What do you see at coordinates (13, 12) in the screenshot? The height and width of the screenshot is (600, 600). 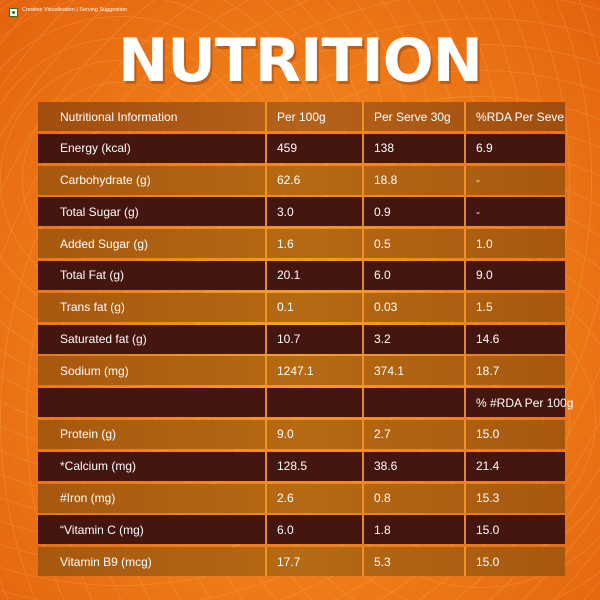 I see `veg-symbol-icon` at bounding box center [13, 12].